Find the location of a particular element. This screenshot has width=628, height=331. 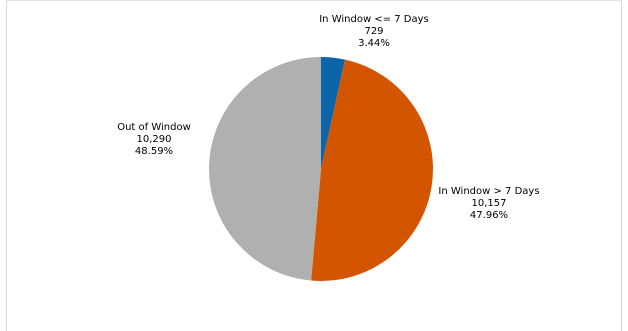

slice-label-2: In Window > 7 Days 10,157 47.96% is located at coordinates (488, 203).